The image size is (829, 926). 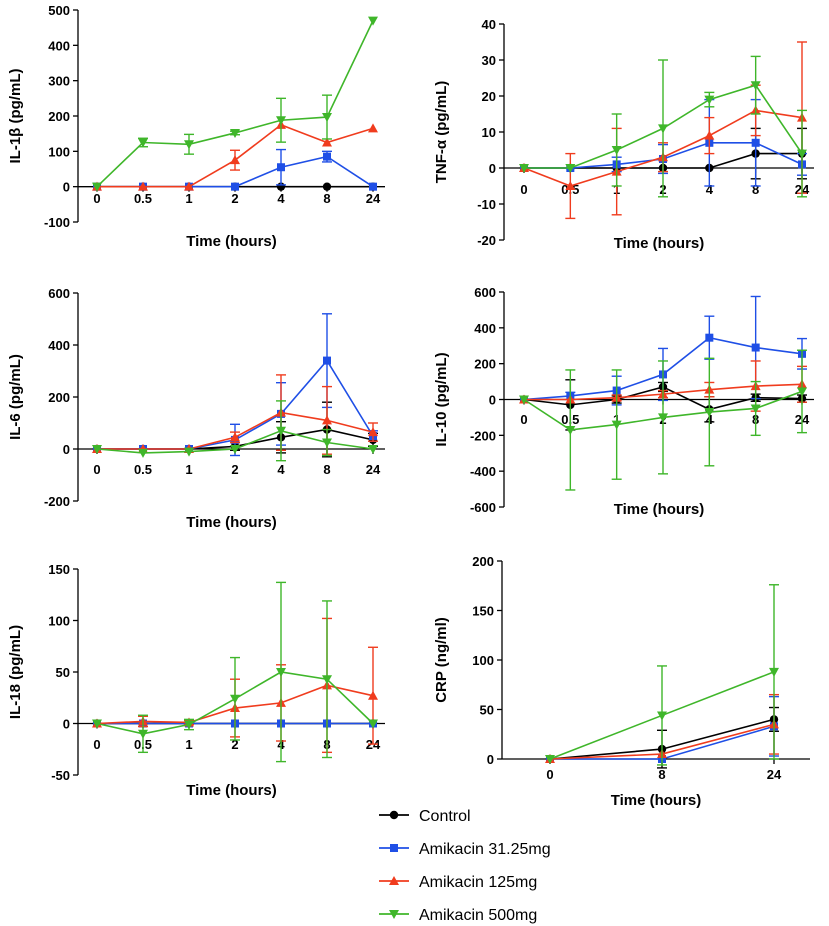 I want to click on panel-crp: 0 50 100 150 200 0 8 24 Time (hours) CRP (ng/ml), so click(x=621, y=681).